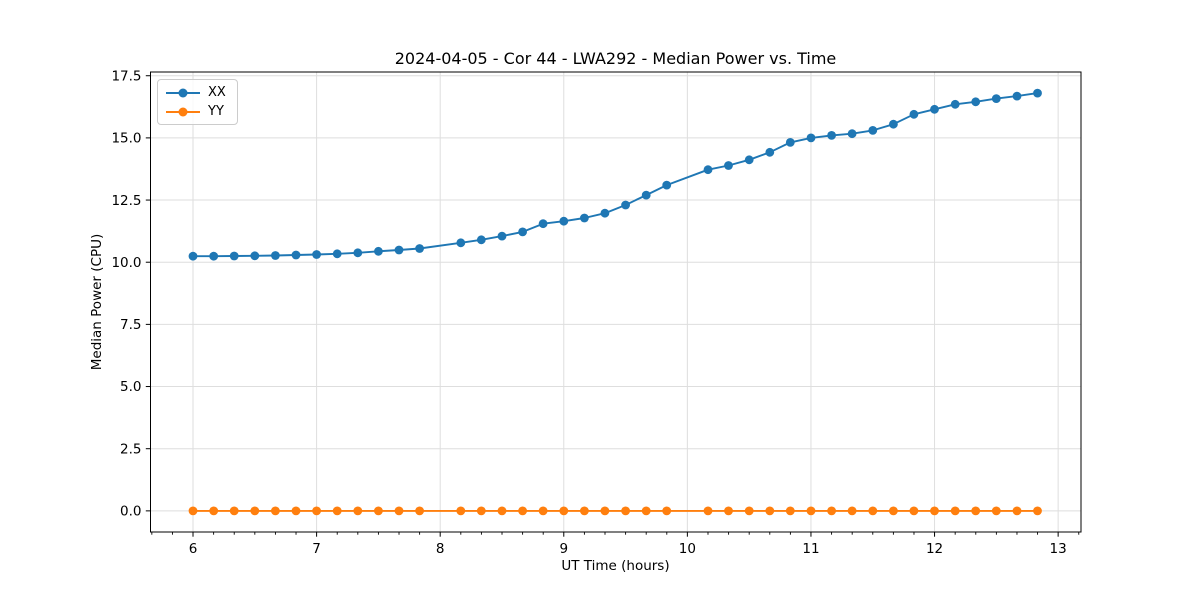 The height and width of the screenshot is (600, 1200). I want to click on legend: XX YY, so click(197, 102).